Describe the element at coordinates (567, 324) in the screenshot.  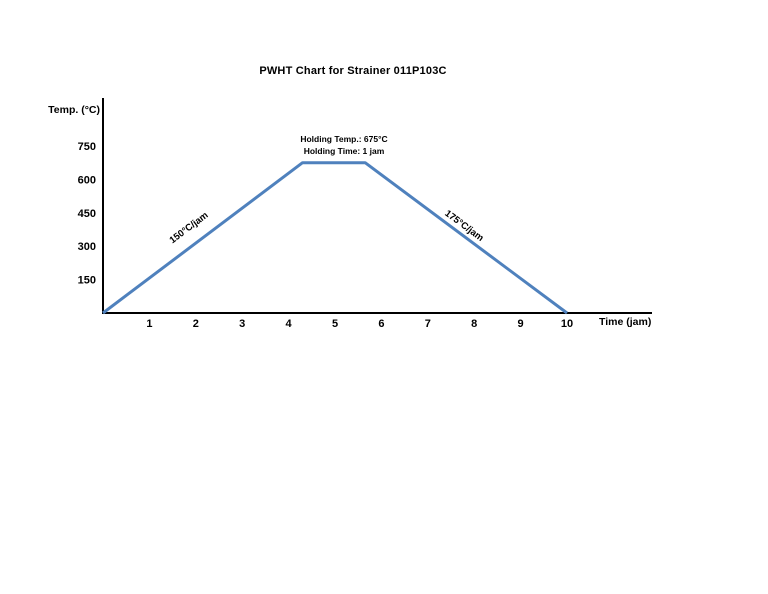
I see `x-tick-label: 10` at that location.